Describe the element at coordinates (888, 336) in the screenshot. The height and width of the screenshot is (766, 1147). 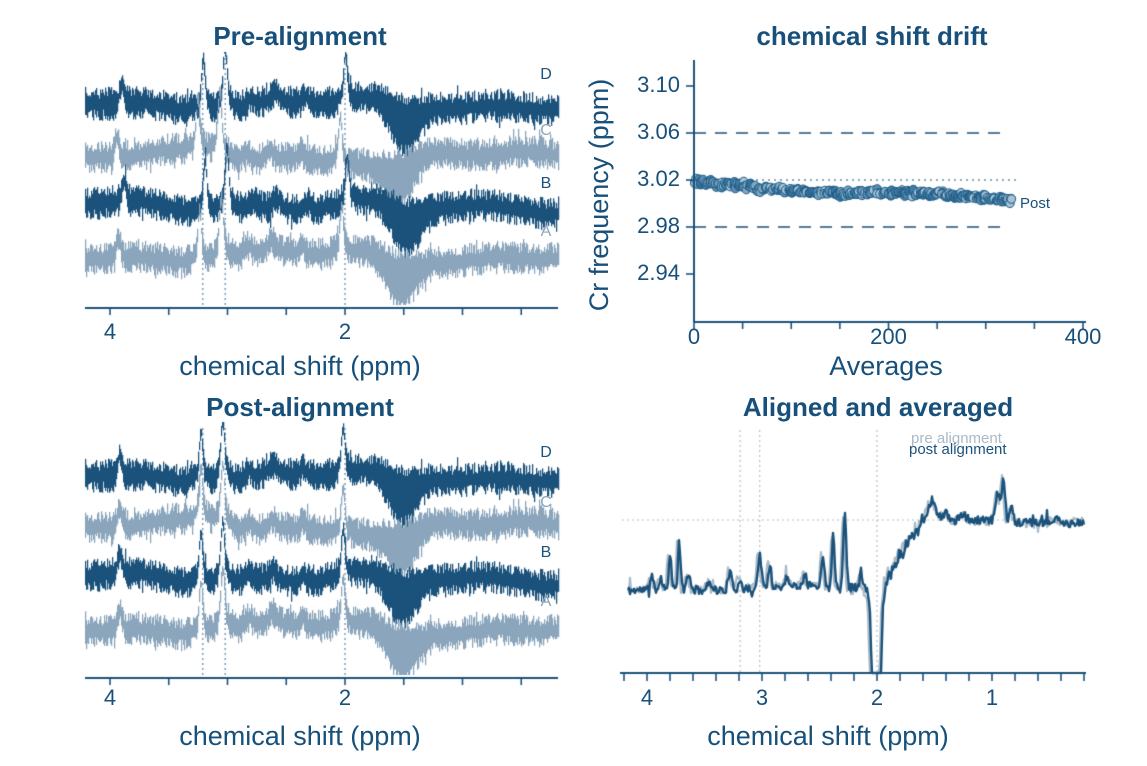
I see `x-tick-label: 200` at that location.